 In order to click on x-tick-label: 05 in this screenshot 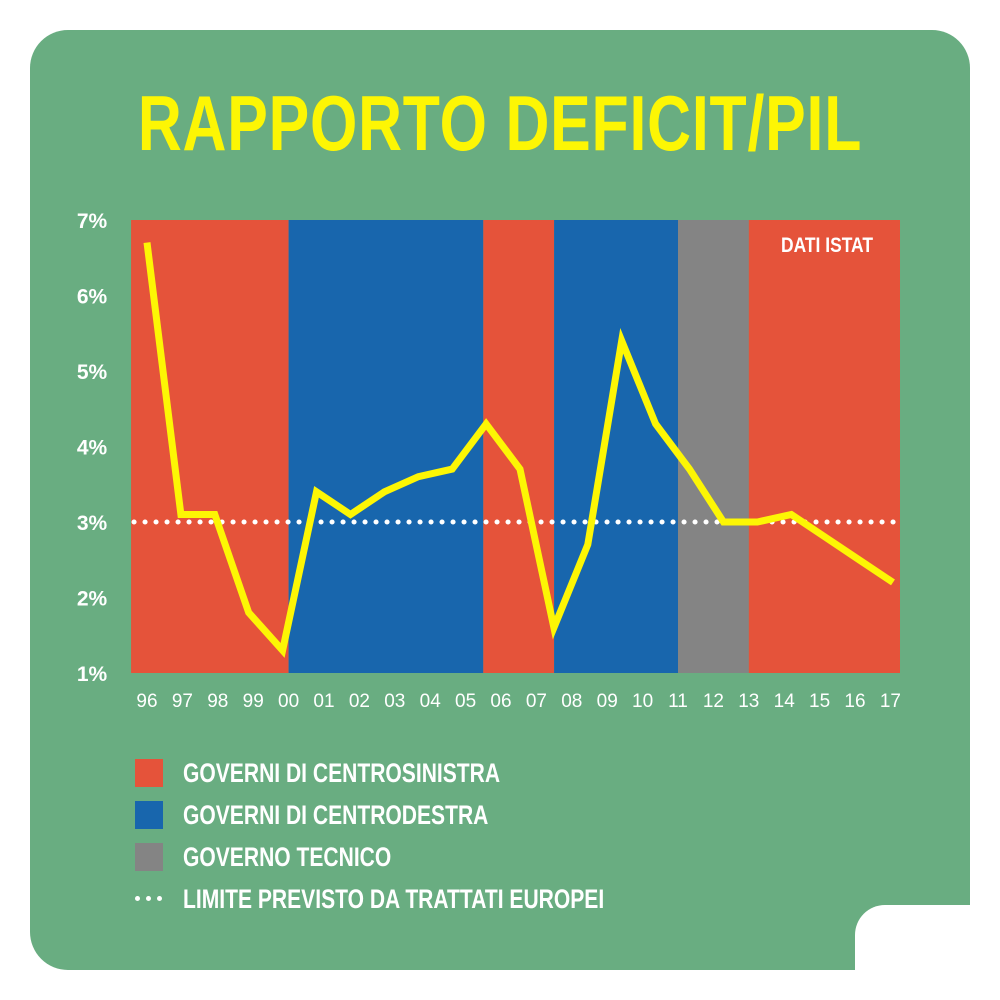, I will do `click(465, 701)`.